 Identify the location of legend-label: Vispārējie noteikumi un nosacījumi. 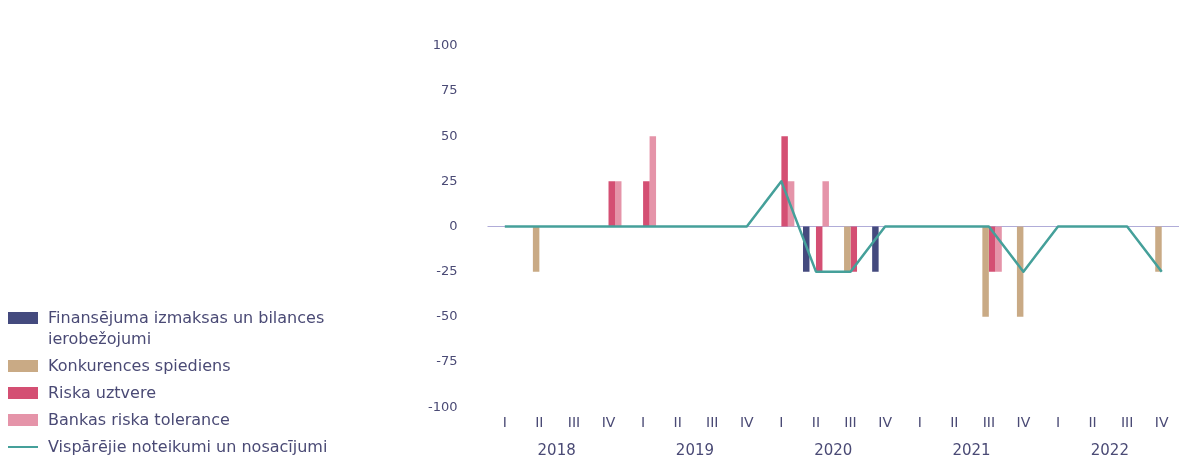
(188, 446).